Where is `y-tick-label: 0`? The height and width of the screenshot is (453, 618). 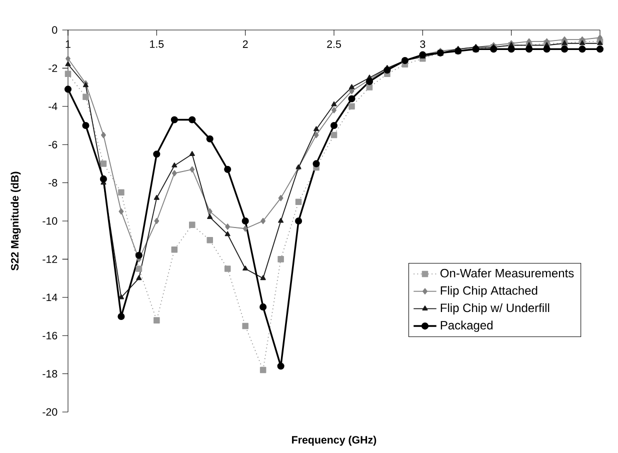
y-tick-label: 0 is located at coordinates (55, 30).